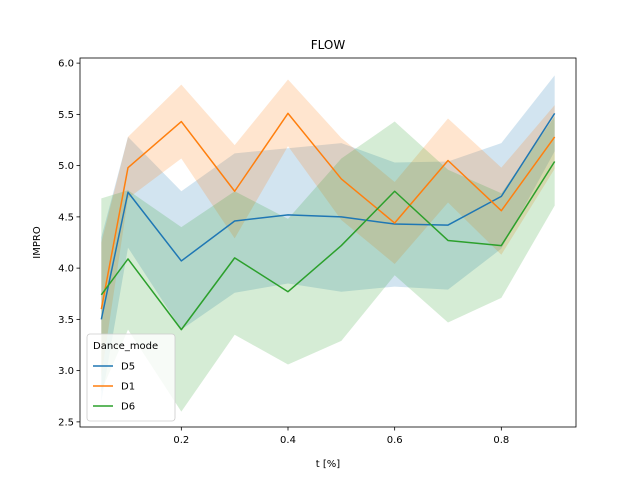 Image resolution: width=640 pixels, height=480 pixels. Describe the element at coordinates (328, 45) in the screenshot. I see `chart-title: FLOW` at that location.